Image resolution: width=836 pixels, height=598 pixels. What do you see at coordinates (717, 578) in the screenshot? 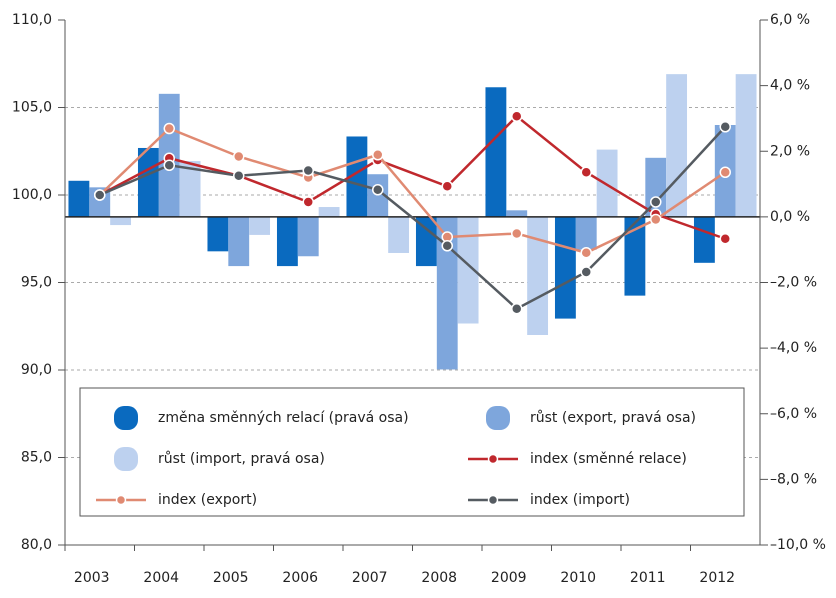
I see `x-tick-label: 2012` at bounding box center [717, 578].